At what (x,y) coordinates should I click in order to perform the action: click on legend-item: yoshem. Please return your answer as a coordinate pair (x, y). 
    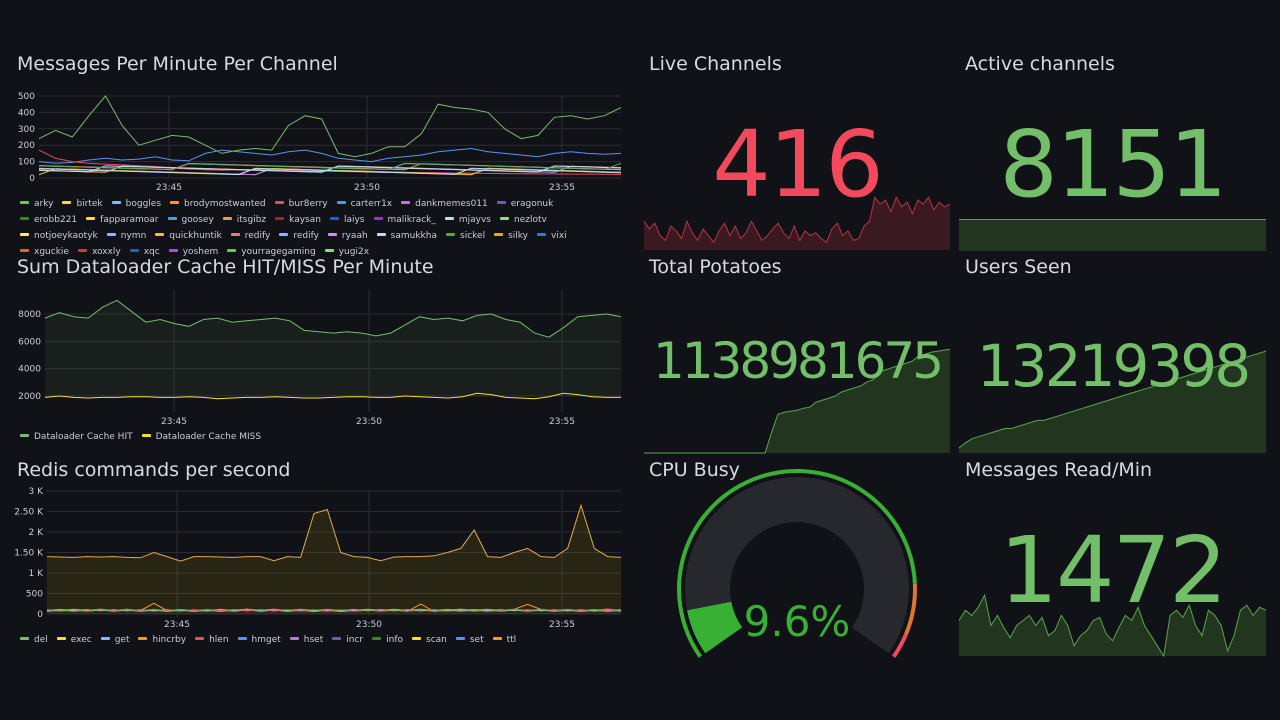
    Looking at the image, I should click on (193, 252).